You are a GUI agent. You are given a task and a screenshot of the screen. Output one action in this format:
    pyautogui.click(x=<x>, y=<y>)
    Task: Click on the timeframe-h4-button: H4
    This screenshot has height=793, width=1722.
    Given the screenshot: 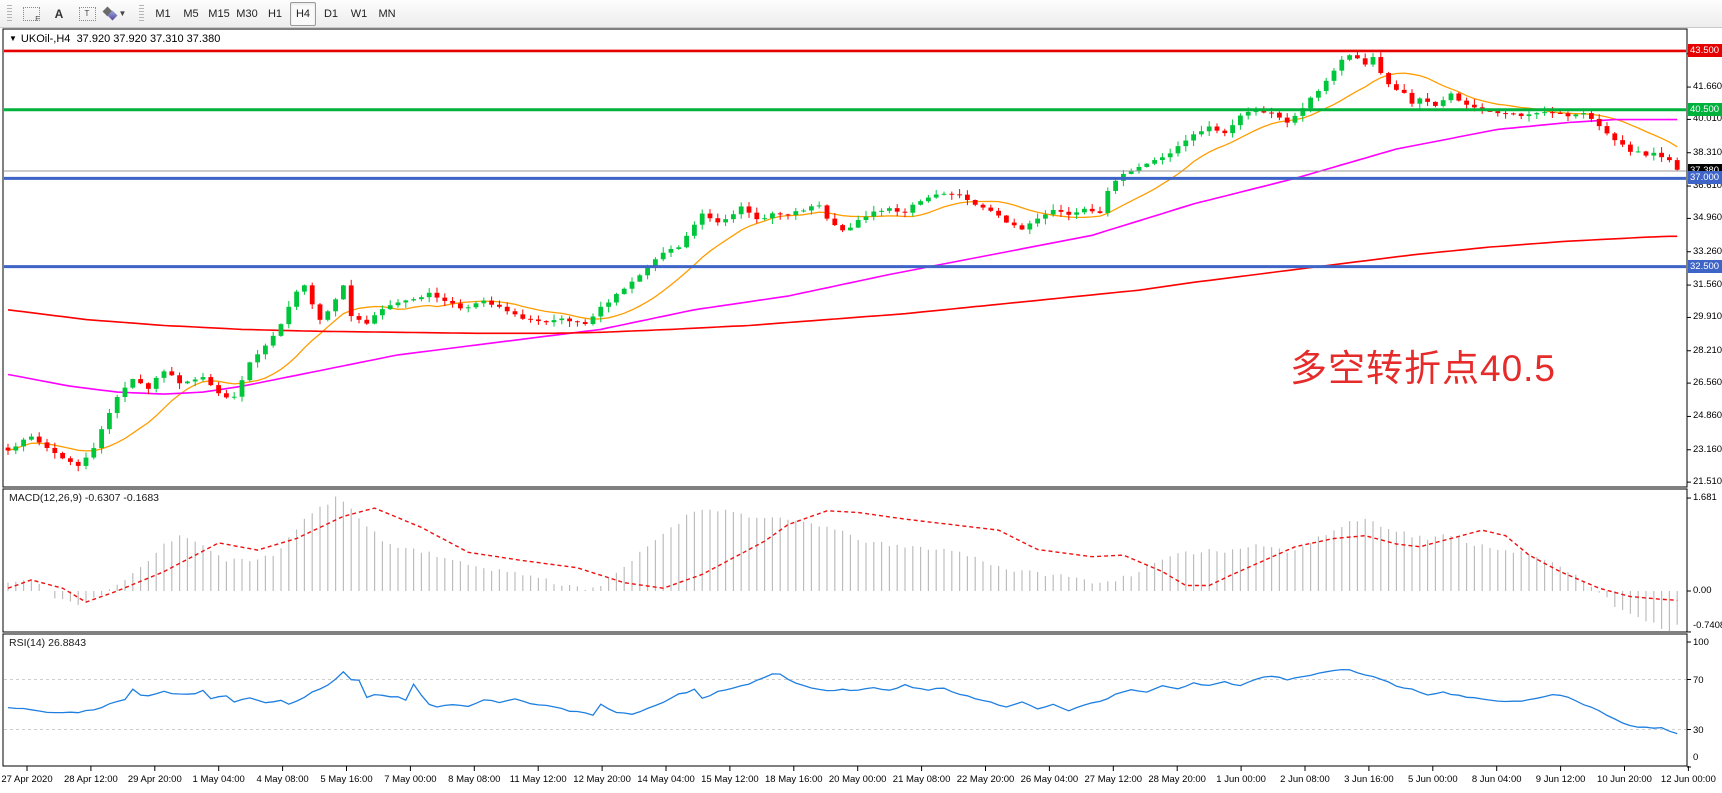 What is the action you would take?
    pyautogui.click(x=303, y=13)
    